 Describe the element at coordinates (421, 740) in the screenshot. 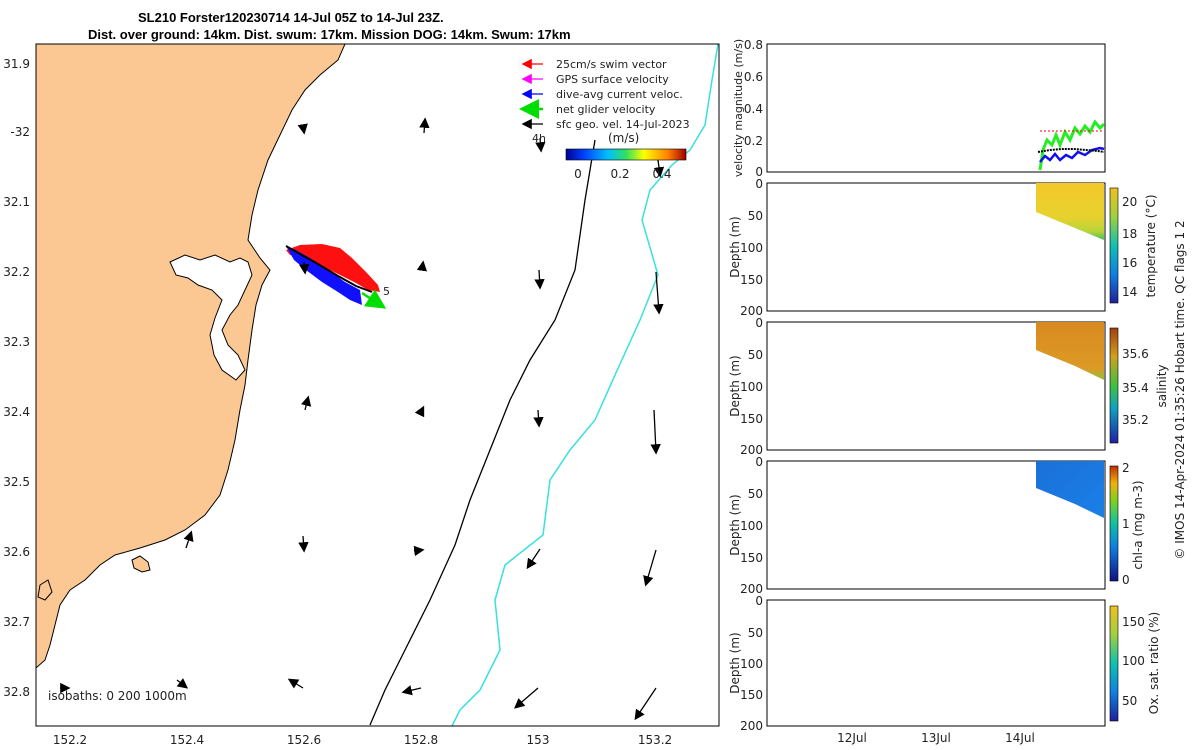

I see `lon-tick: 152.8` at that location.